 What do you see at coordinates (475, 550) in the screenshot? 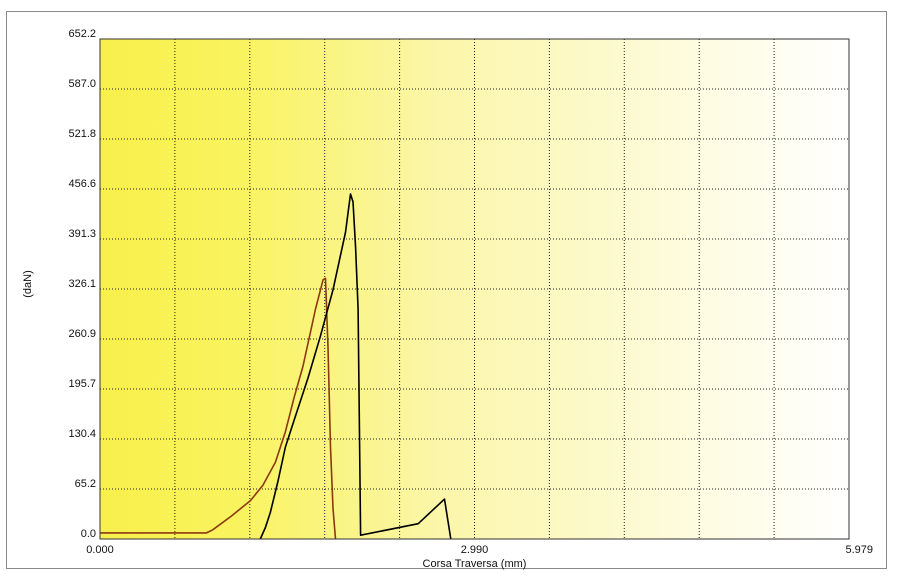
I see `x-tick-label: 2.990` at bounding box center [475, 550].